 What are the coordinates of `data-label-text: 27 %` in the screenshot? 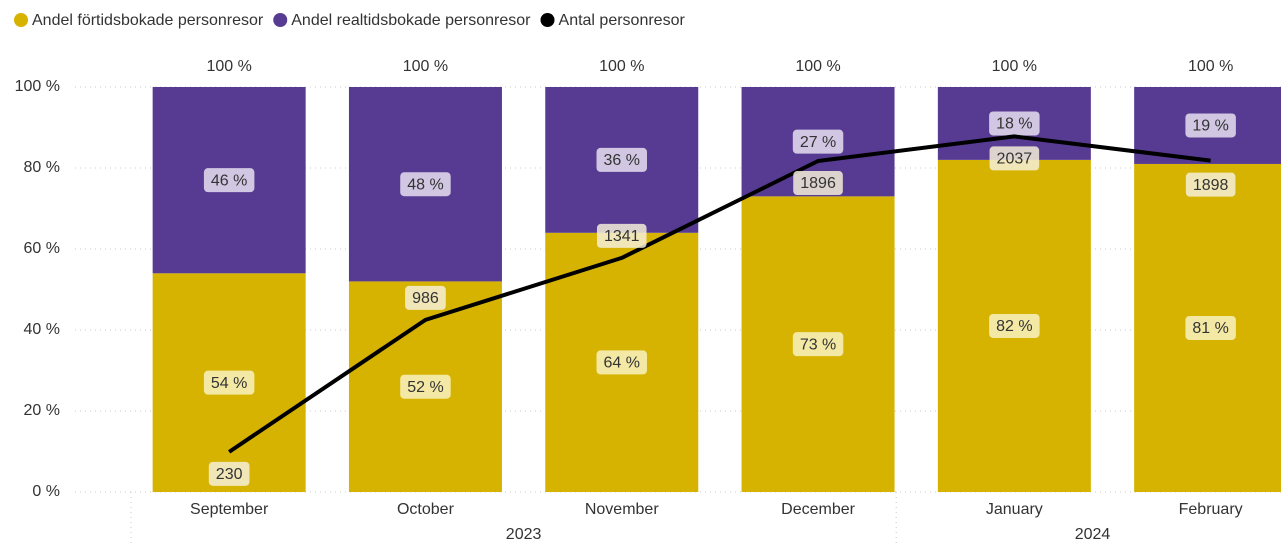 It's located at (818, 142).